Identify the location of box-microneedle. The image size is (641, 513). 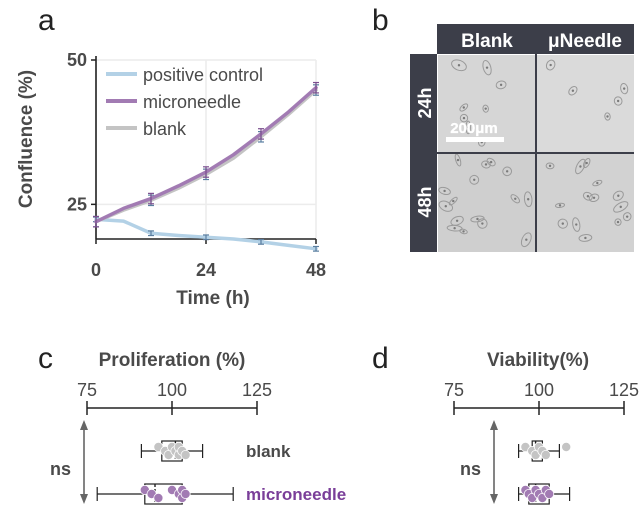
(165, 494).